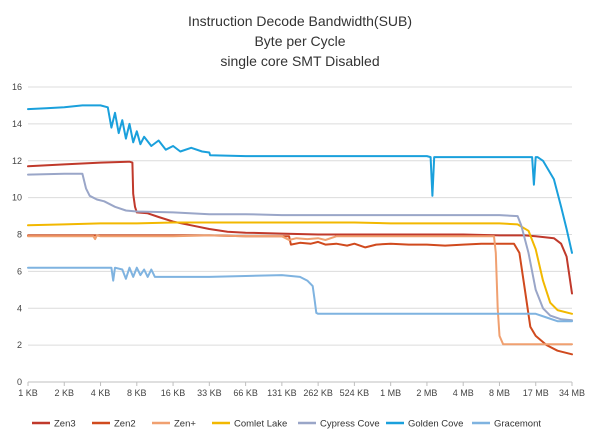 The width and height of the screenshot is (600, 439). What do you see at coordinates (390, 393) in the screenshot?
I see `x-tick-label: 1 MB` at bounding box center [390, 393].